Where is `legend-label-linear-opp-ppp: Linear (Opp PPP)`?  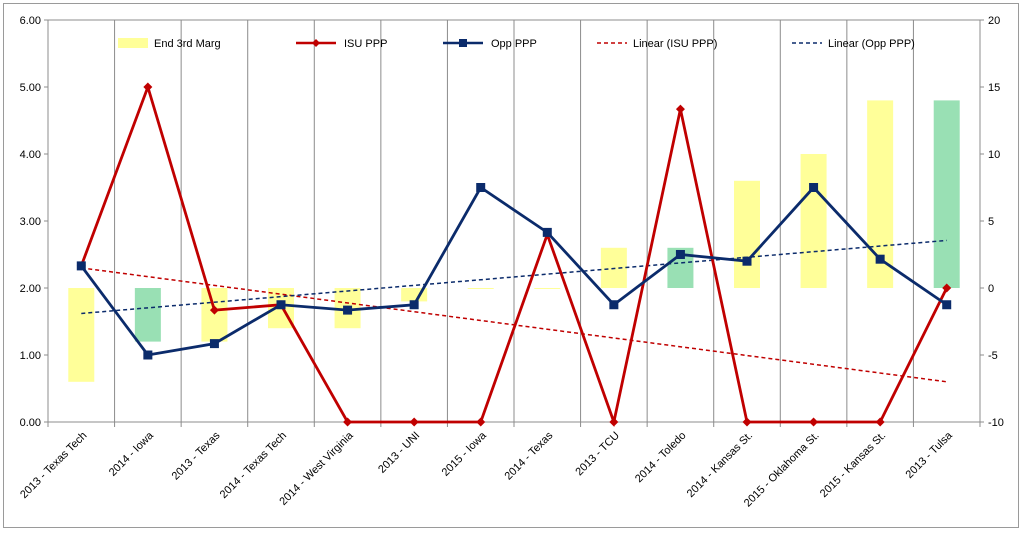 legend-label-linear-opp-ppp: Linear (Opp PPP) is located at coordinates (871, 44).